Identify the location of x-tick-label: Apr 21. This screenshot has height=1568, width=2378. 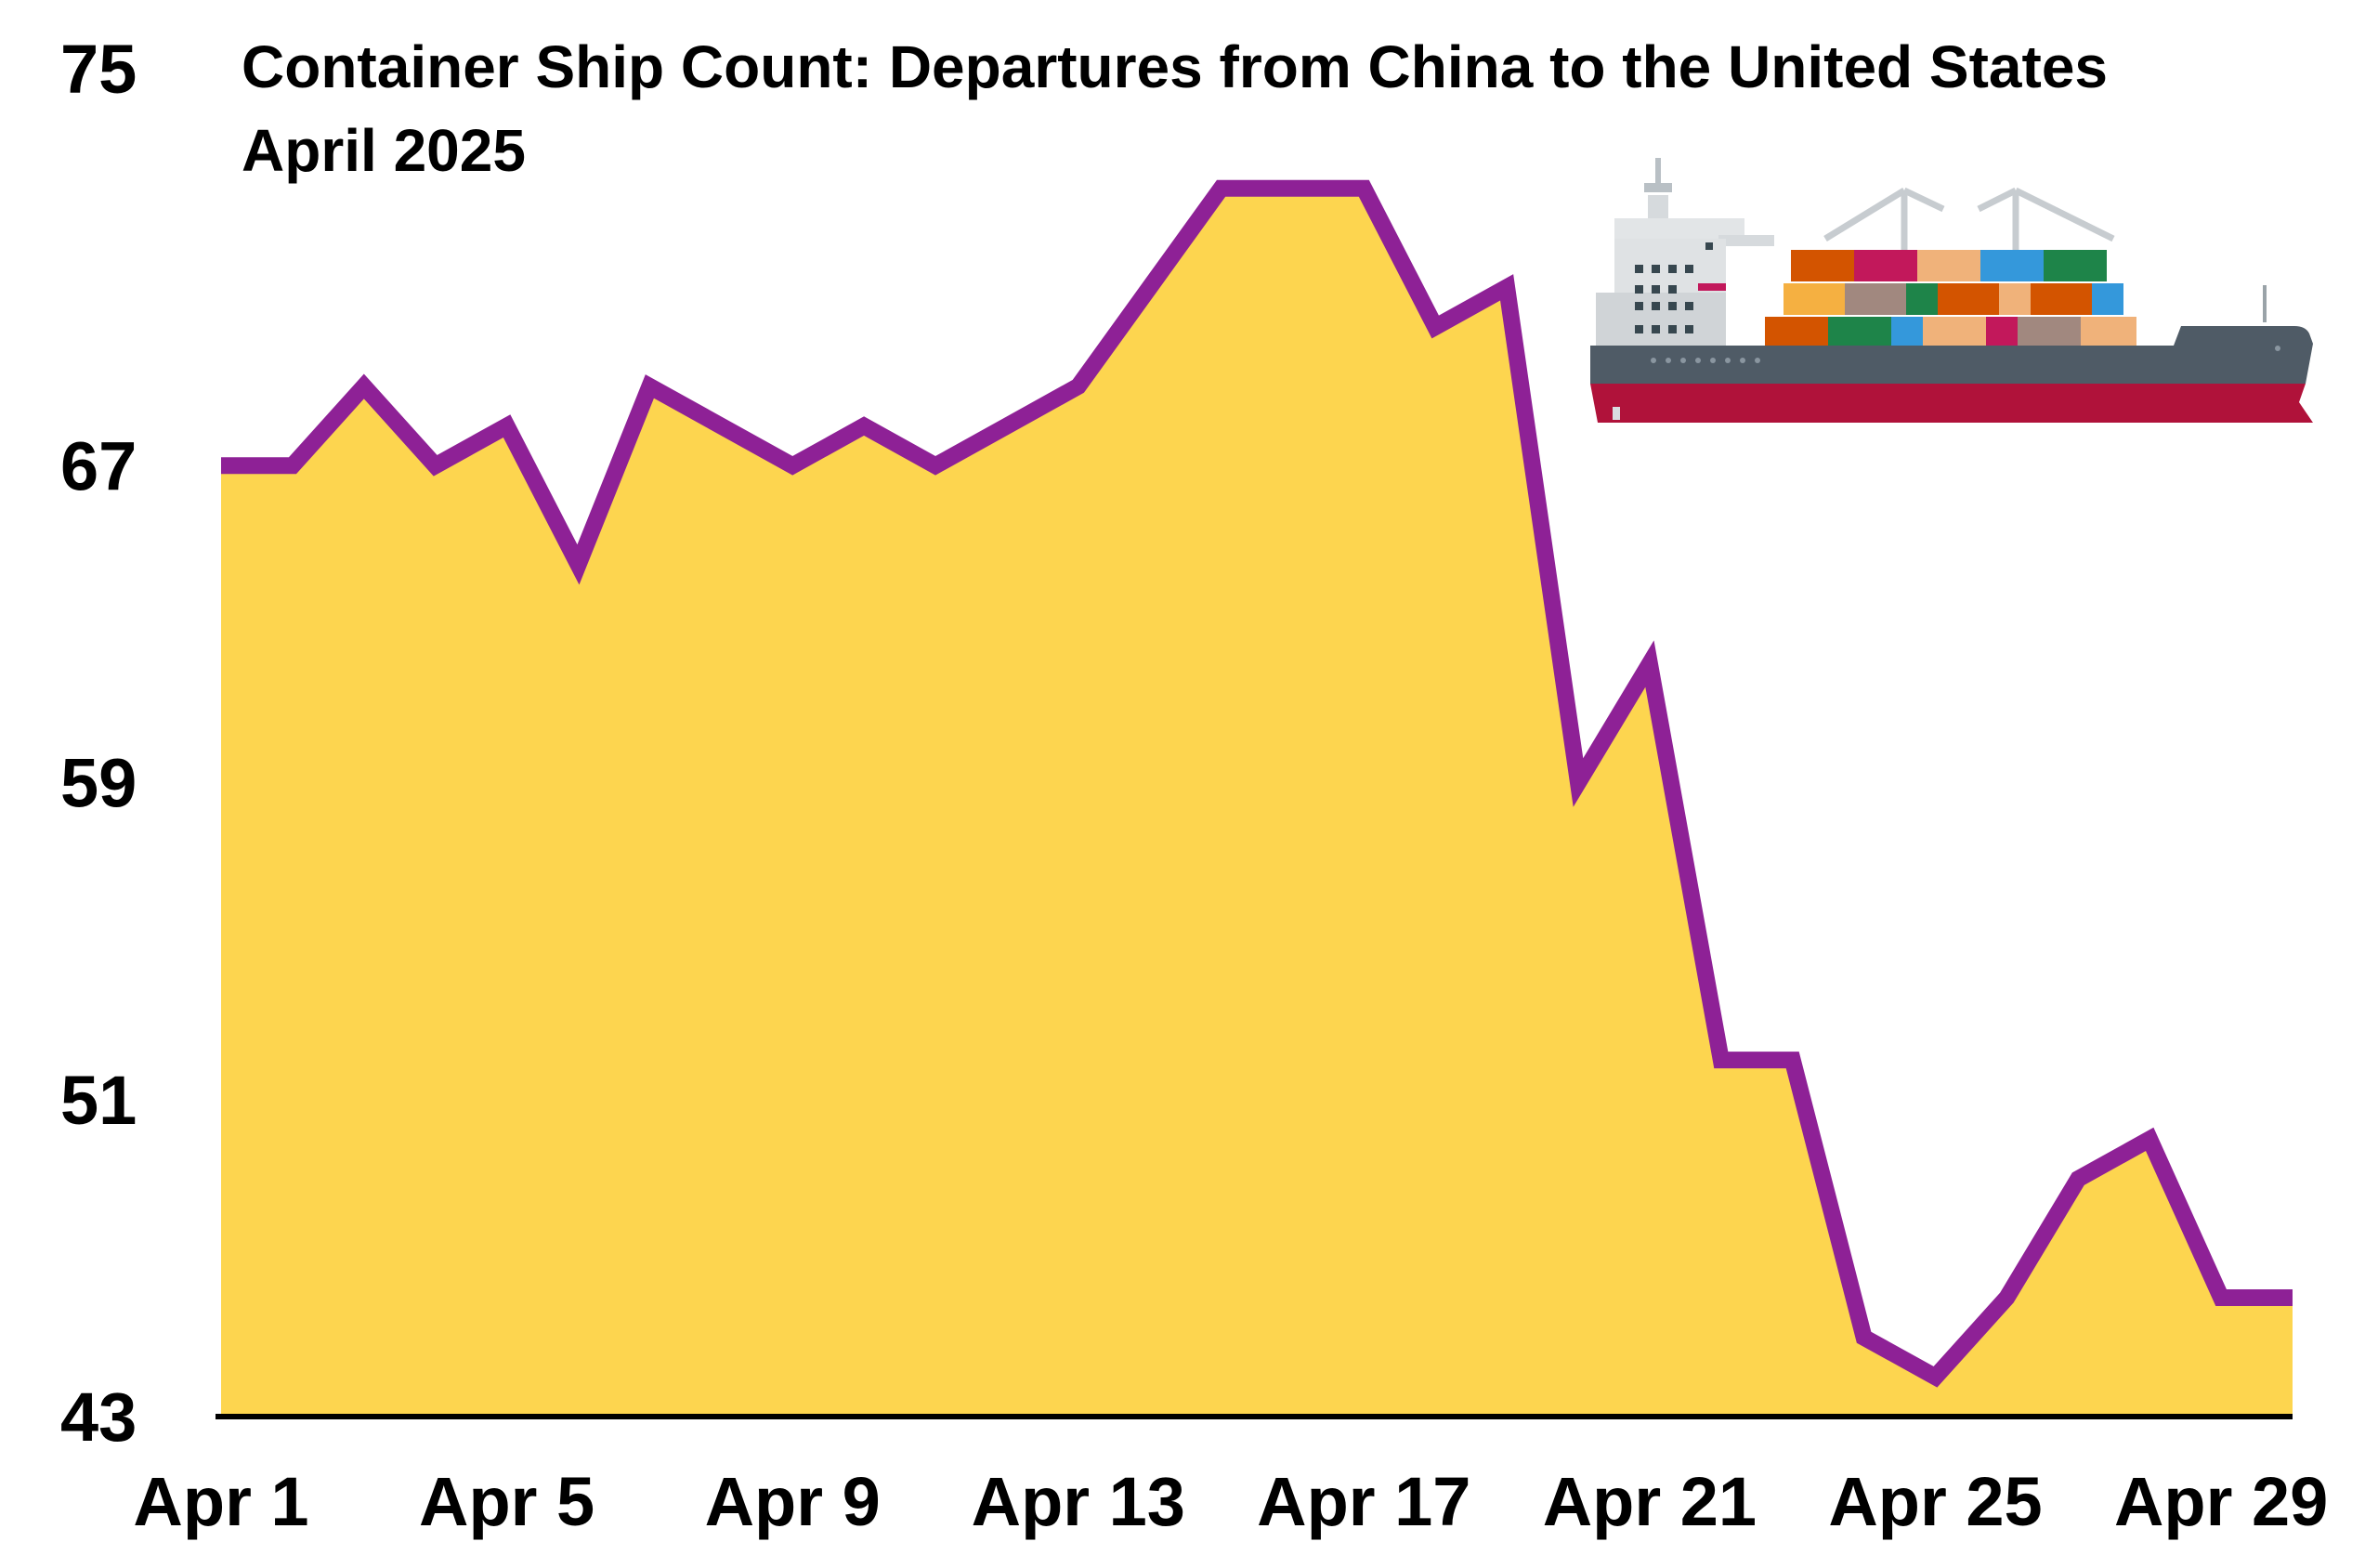
(1650, 1501).